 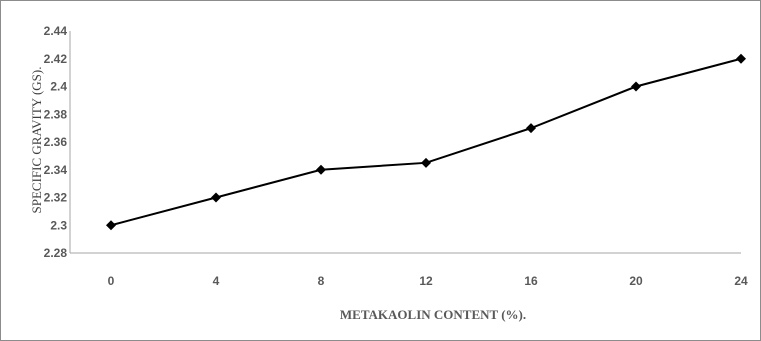 I want to click on y-tick-label: 2.28, so click(x=56, y=253).